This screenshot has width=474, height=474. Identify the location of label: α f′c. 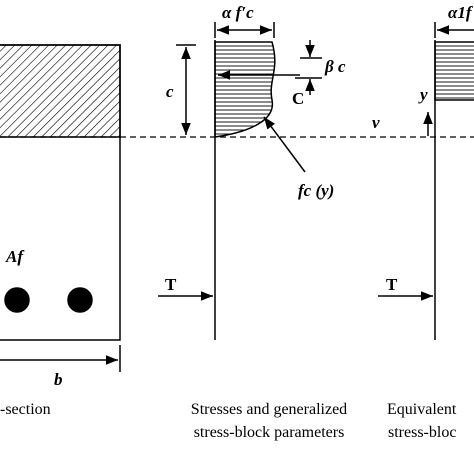
(238, 12).